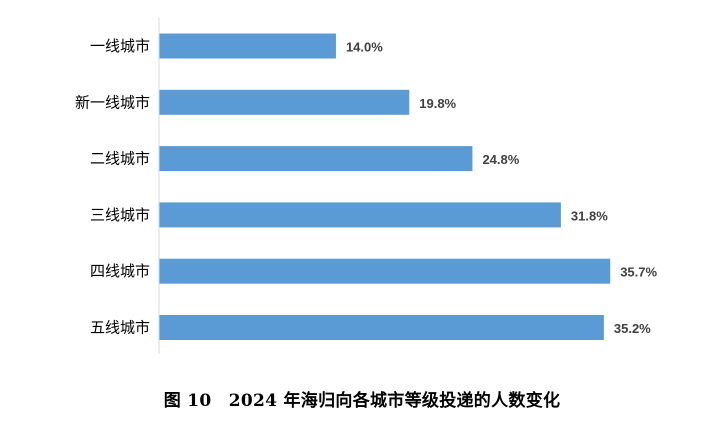 This screenshot has height=436, width=724. Describe the element at coordinates (589, 215) in the screenshot. I see `data-label-4: 31.8%` at that location.